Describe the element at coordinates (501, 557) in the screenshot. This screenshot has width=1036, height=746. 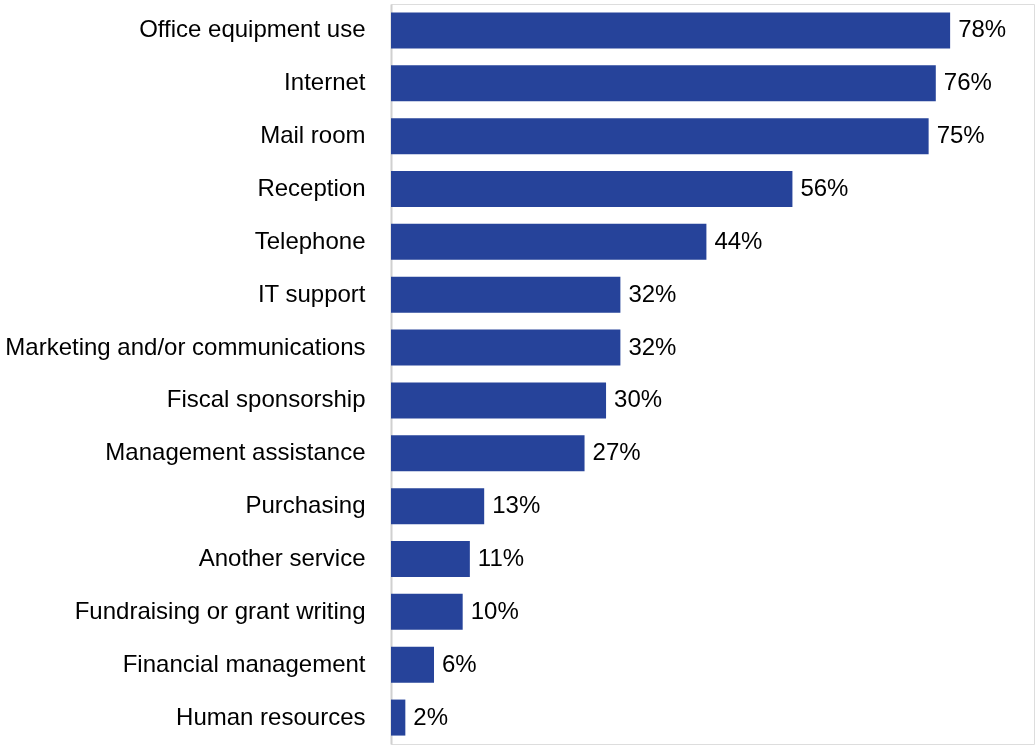
I see `data-label: 11%` at that location.